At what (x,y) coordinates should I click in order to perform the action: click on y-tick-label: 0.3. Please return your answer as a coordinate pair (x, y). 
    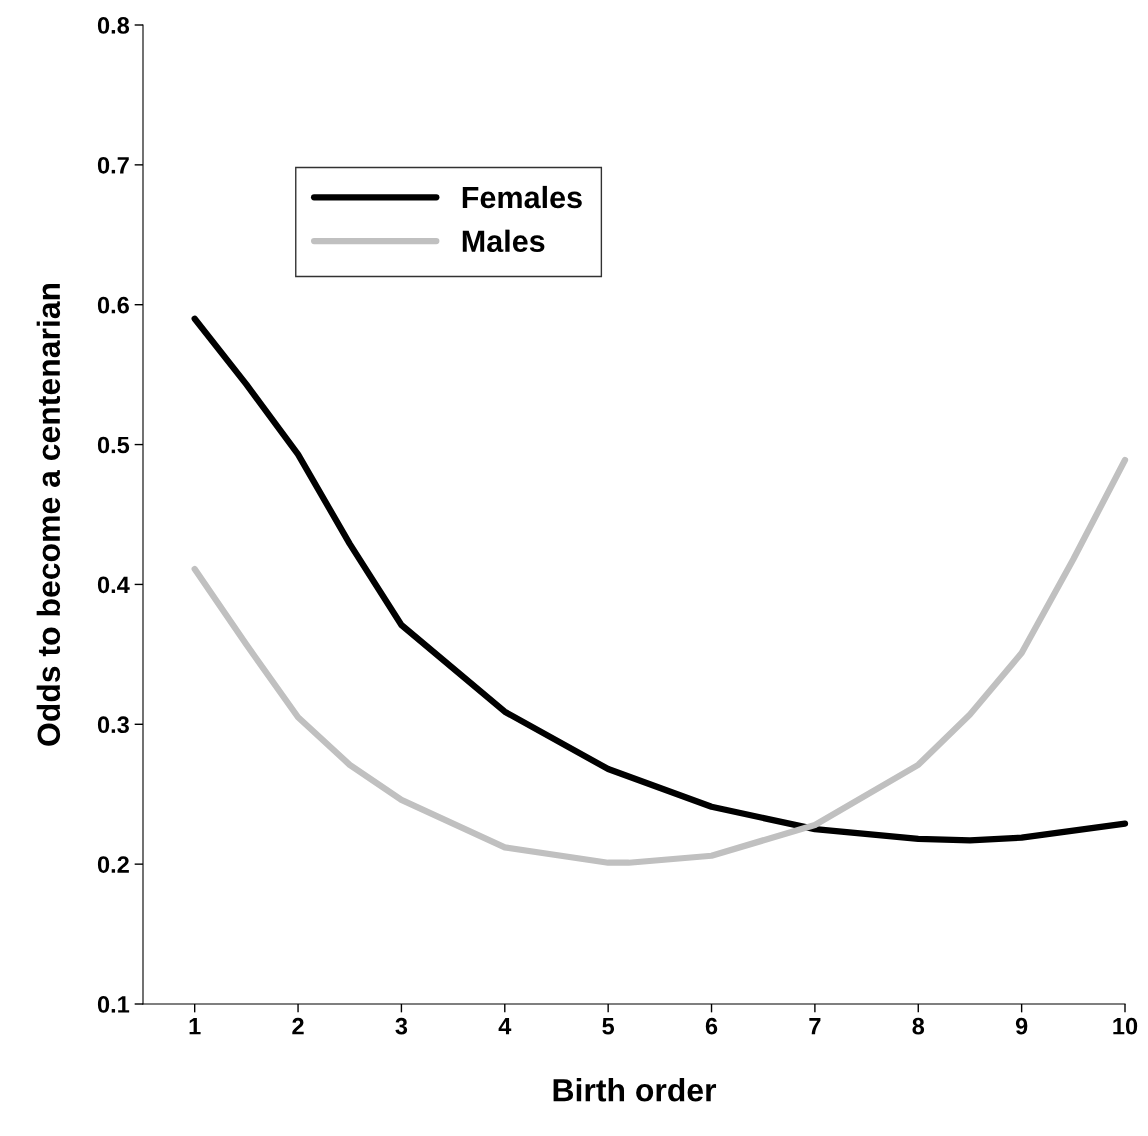
    Looking at the image, I should click on (113, 725).